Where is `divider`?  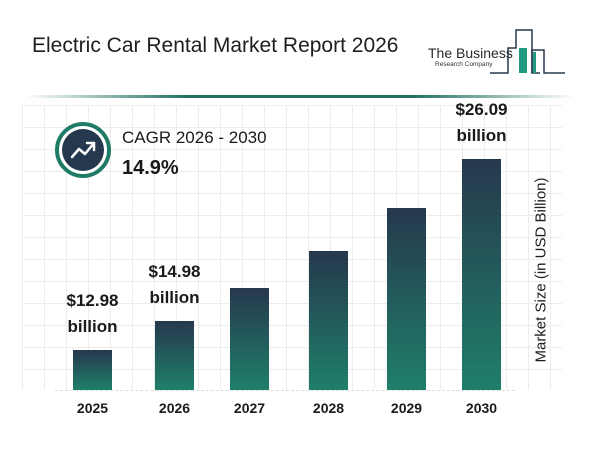 divider is located at coordinates (300, 96).